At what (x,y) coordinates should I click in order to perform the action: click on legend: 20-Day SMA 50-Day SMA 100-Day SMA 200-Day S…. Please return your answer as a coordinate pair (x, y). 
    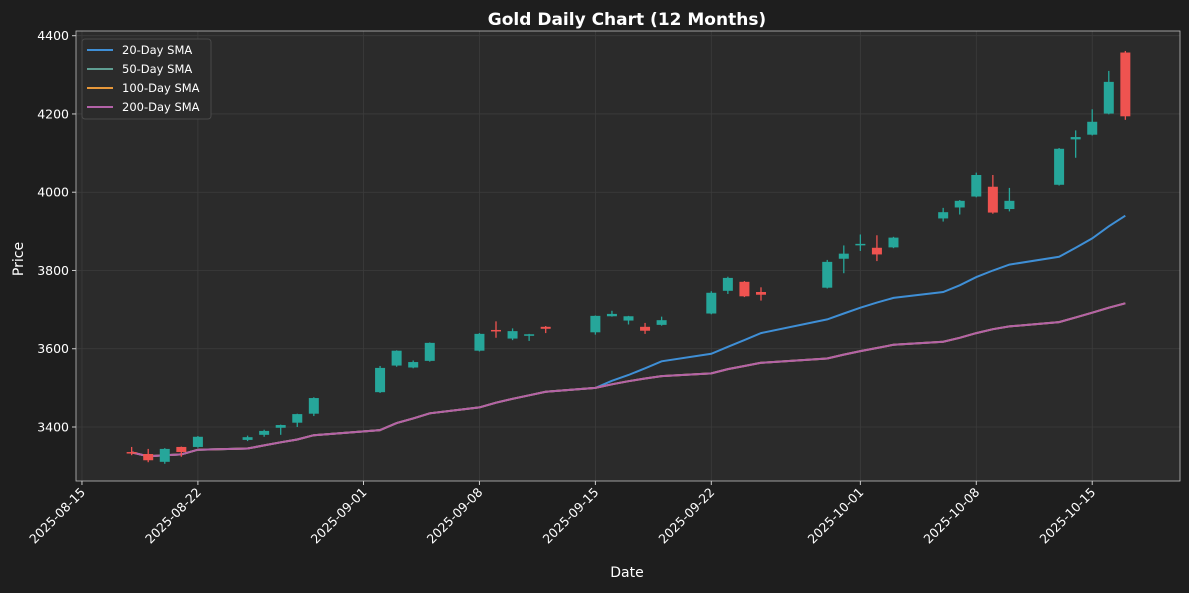
    Looking at the image, I should click on (146, 79).